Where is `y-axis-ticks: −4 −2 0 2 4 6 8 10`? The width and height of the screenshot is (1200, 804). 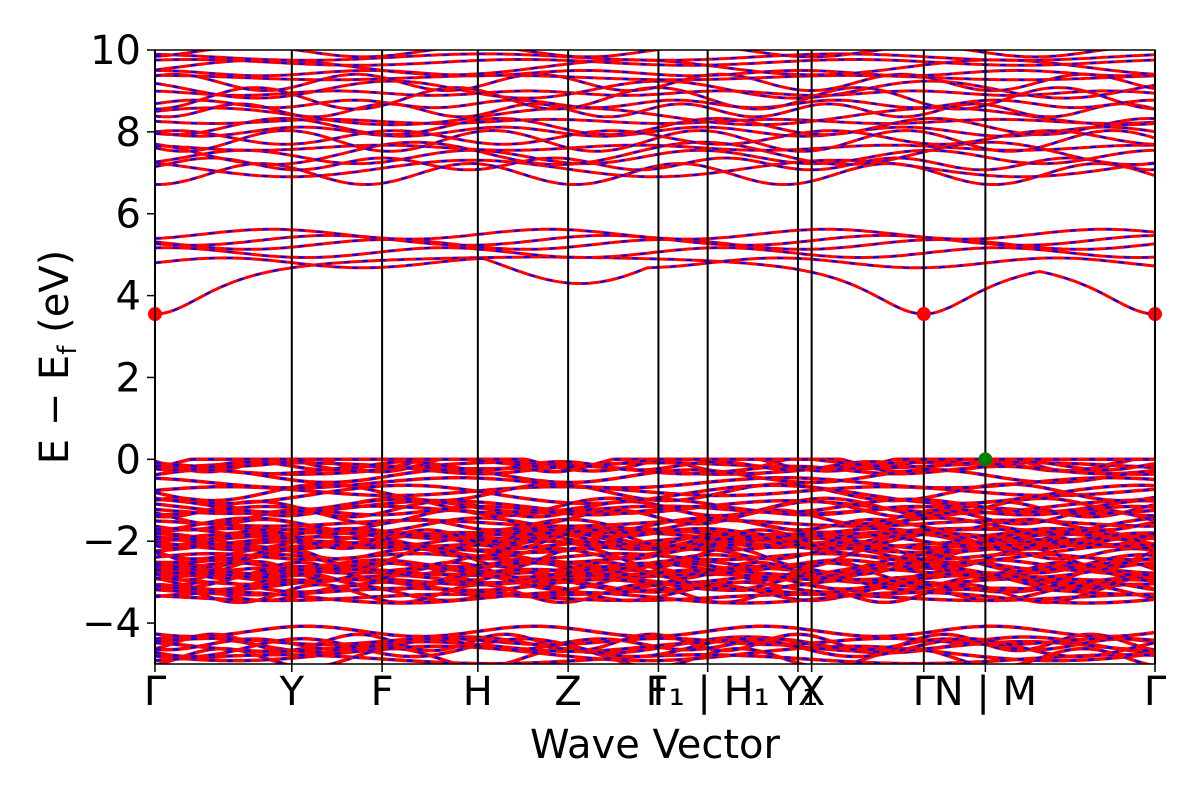
y-axis-ticks: −4 −2 0 2 4 6 8 10 is located at coordinates (118, 337).